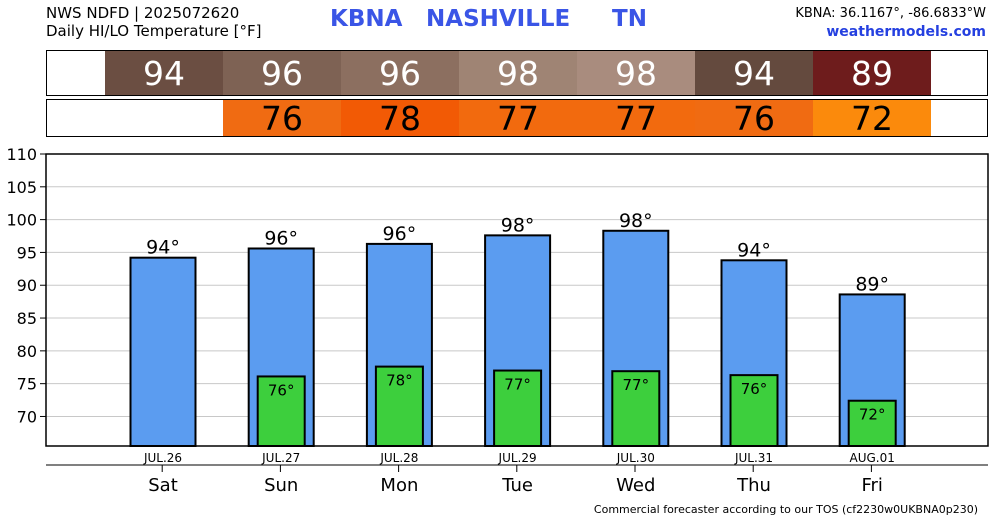  Describe the element at coordinates (398, 458) in the screenshot. I see `date-label: JUL.28` at that location.